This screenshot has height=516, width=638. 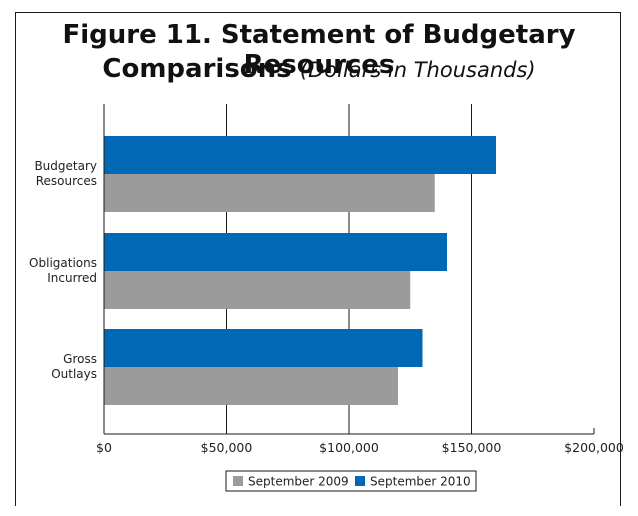 What do you see at coordinates (349, 447) in the screenshot?
I see `x-tick-label: $100,000` at bounding box center [349, 447].